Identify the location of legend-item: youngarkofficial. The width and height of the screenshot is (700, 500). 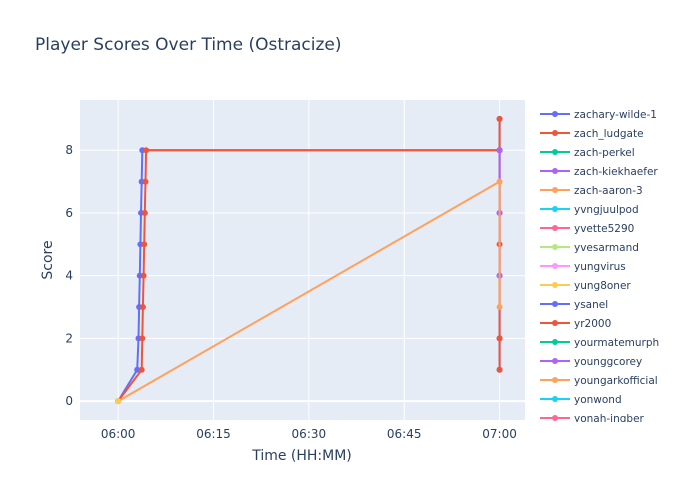
(599, 381).